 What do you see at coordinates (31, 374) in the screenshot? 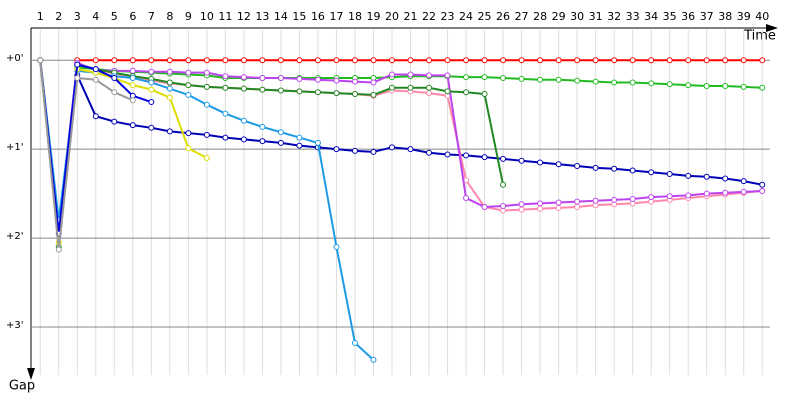
I see `y-arrow` at bounding box center [31, 374].